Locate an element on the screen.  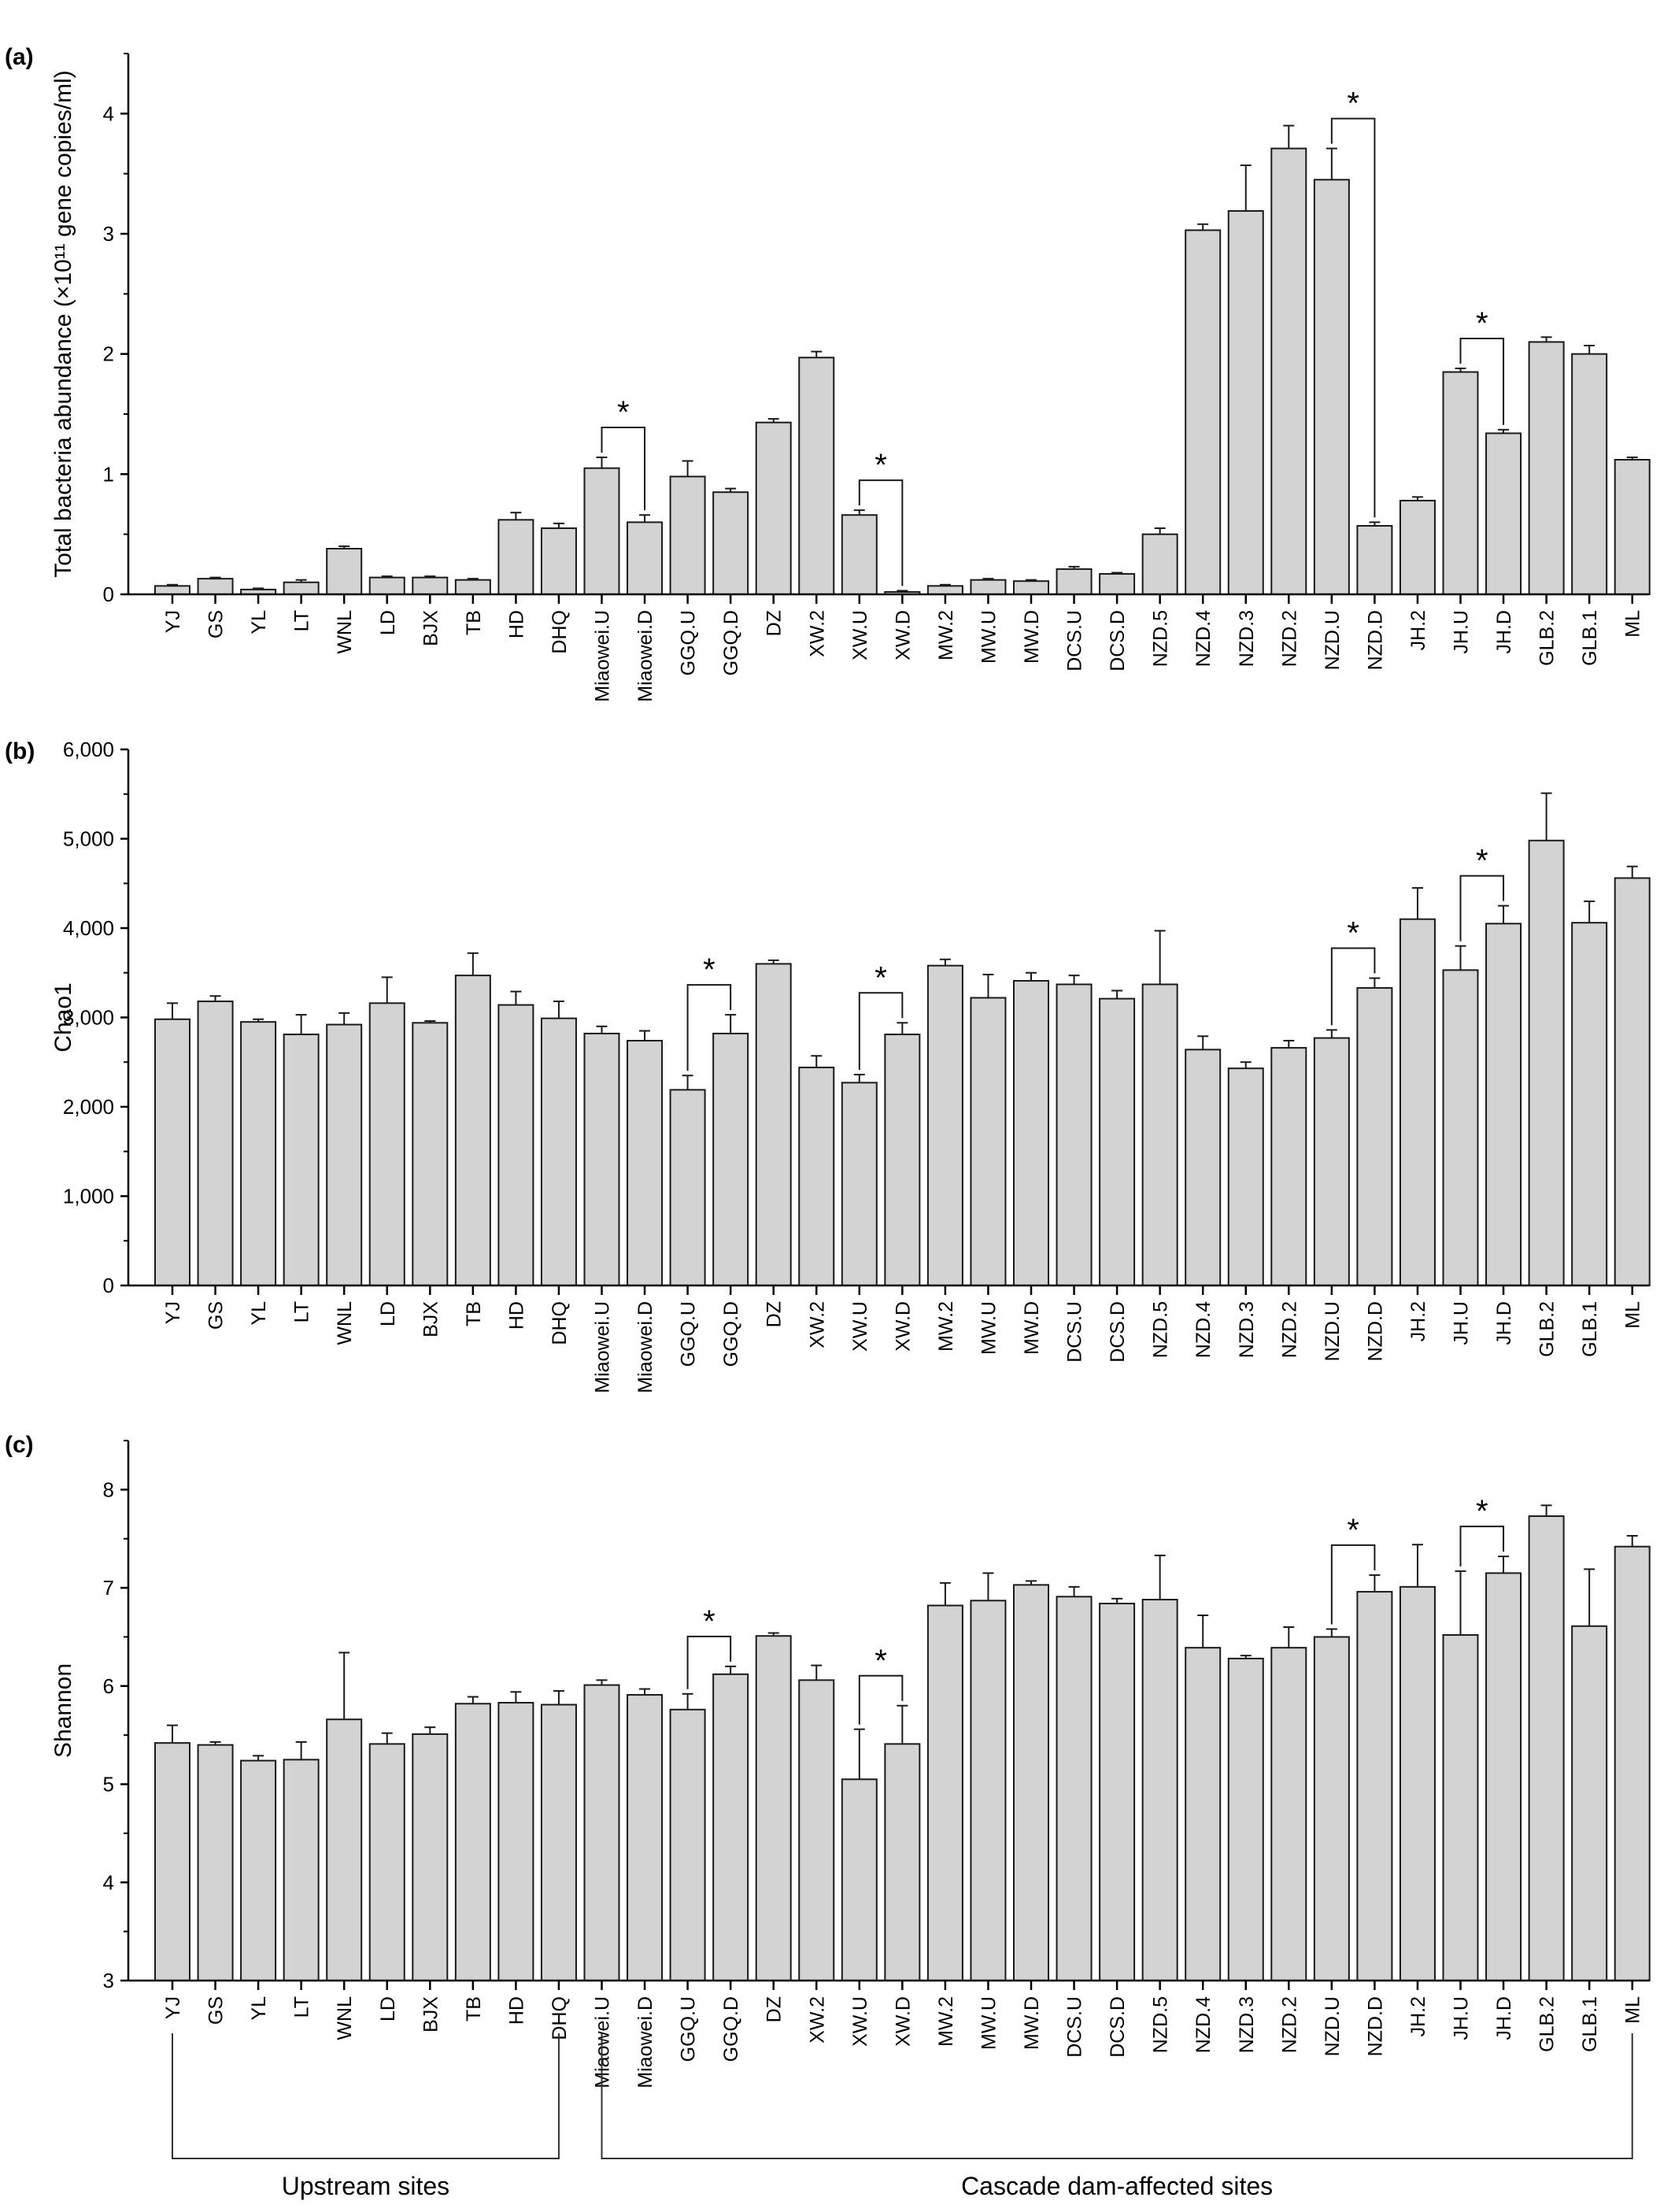
panel-c-significance-bracket is located at coordinates (709, 1662).